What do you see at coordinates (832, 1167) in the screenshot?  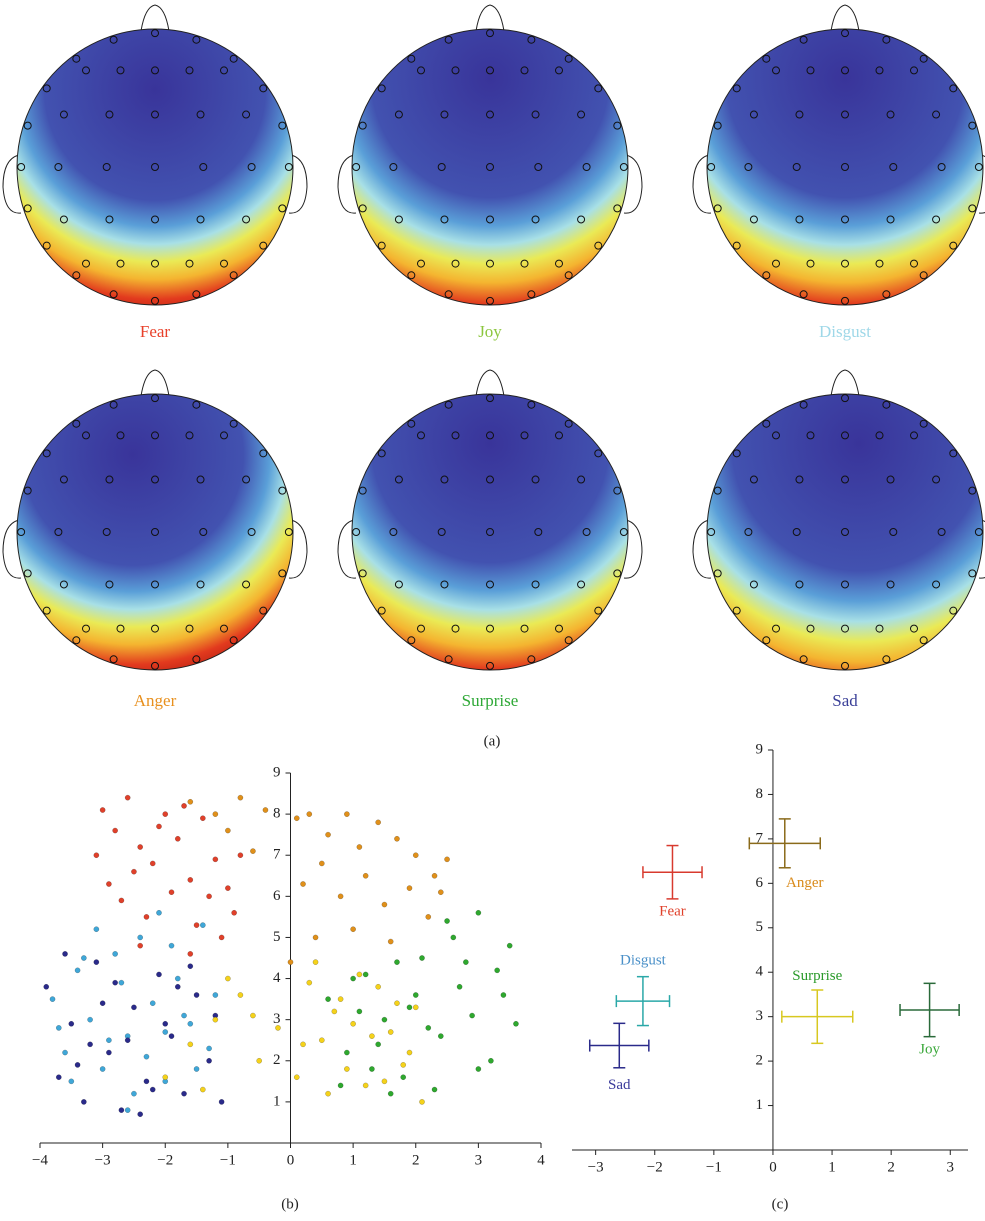 I see `x-tick-label: 1` at bounding box center [832, 1167].